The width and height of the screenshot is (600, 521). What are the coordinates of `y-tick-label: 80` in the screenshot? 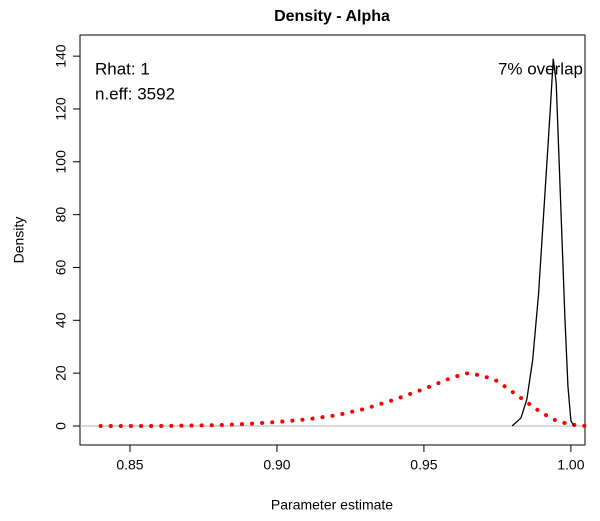 It's located at (61, 215).